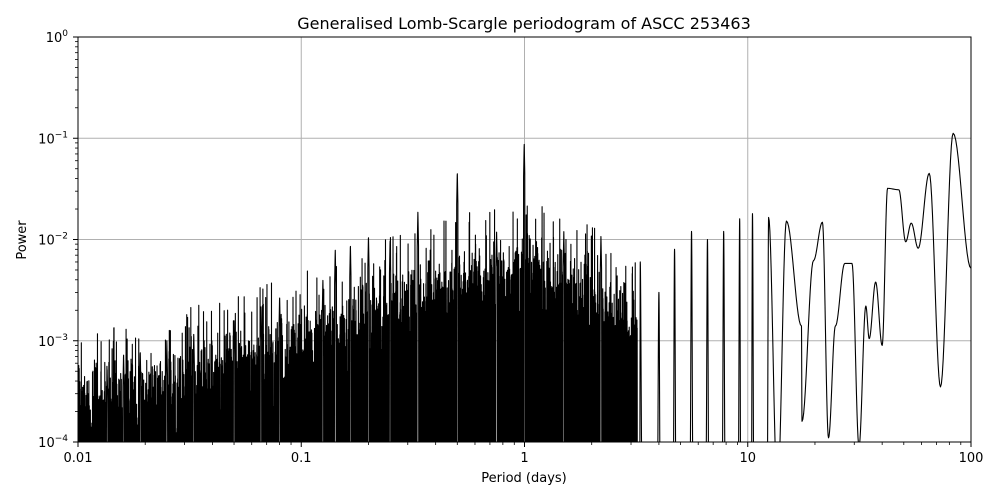  I want to click on y-axis-label: Power, so click(22, 240).